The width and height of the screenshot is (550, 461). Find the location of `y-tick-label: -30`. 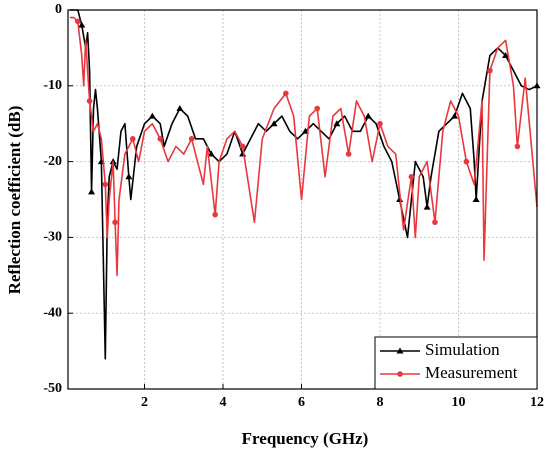

y-tick-label: -30 is located at coordinates (52, 237).